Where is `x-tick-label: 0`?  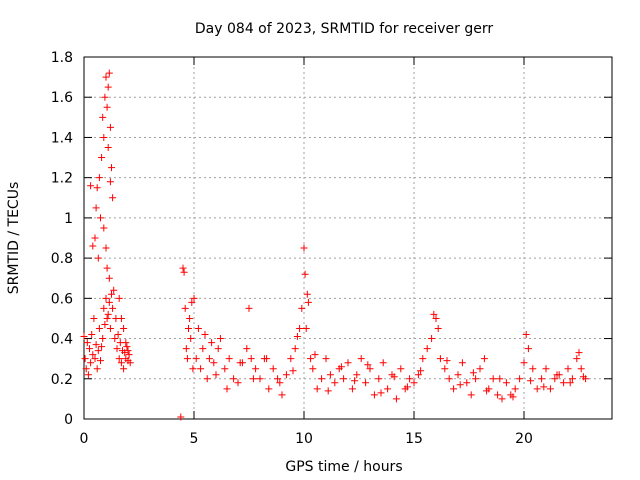 x-tick-label: 0 is located at coordinates (84, 439).